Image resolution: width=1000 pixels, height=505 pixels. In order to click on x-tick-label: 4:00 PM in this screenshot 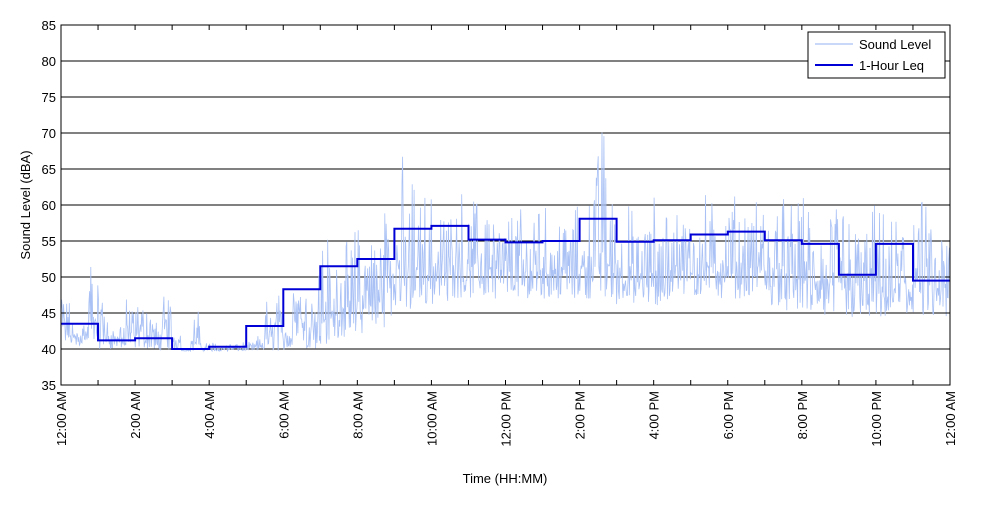, I will do `click(654, 415)`.